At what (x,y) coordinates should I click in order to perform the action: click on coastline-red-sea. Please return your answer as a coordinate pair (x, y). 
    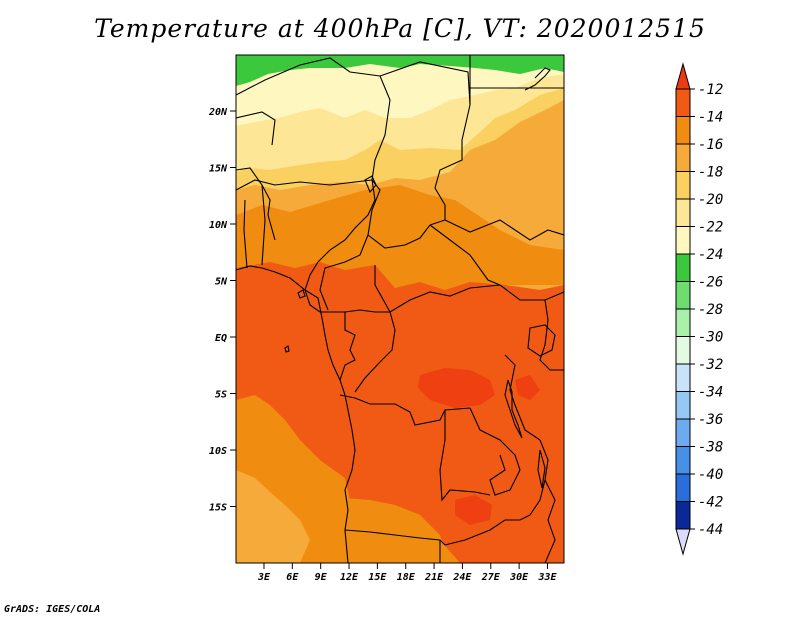
    Looking at the image, I should click on (537, 79).